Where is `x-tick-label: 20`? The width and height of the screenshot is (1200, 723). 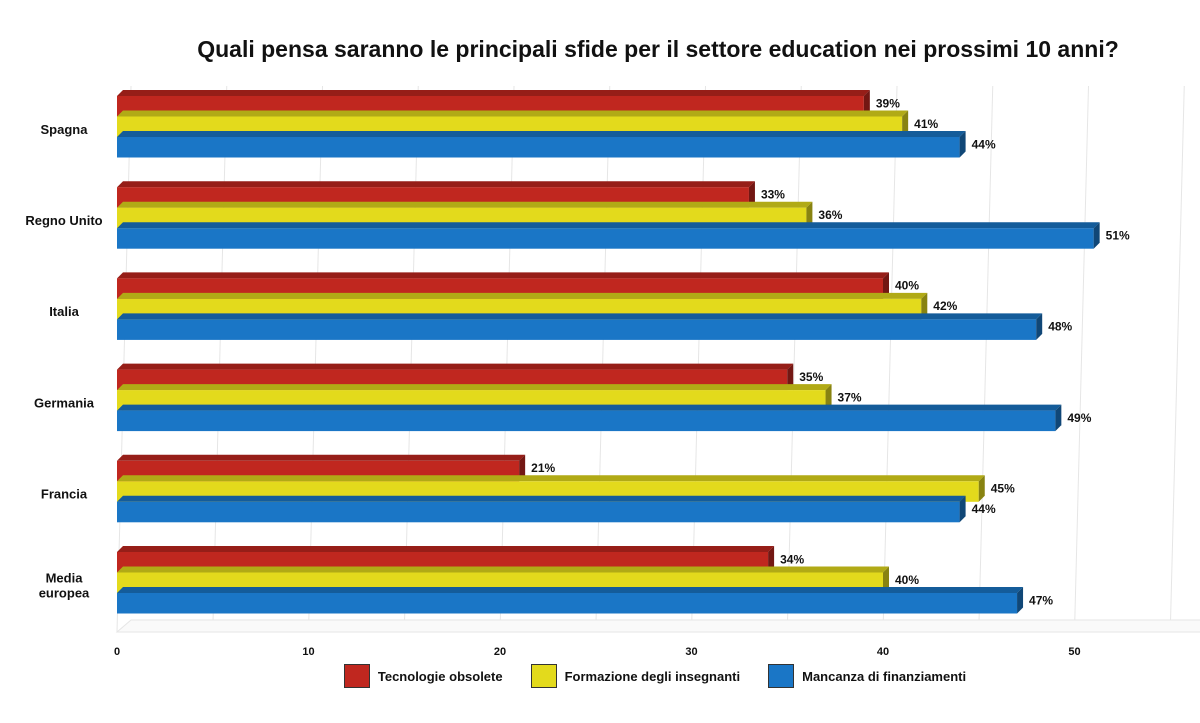
x-tick-label: 20 is located at coordinates (500, 652).